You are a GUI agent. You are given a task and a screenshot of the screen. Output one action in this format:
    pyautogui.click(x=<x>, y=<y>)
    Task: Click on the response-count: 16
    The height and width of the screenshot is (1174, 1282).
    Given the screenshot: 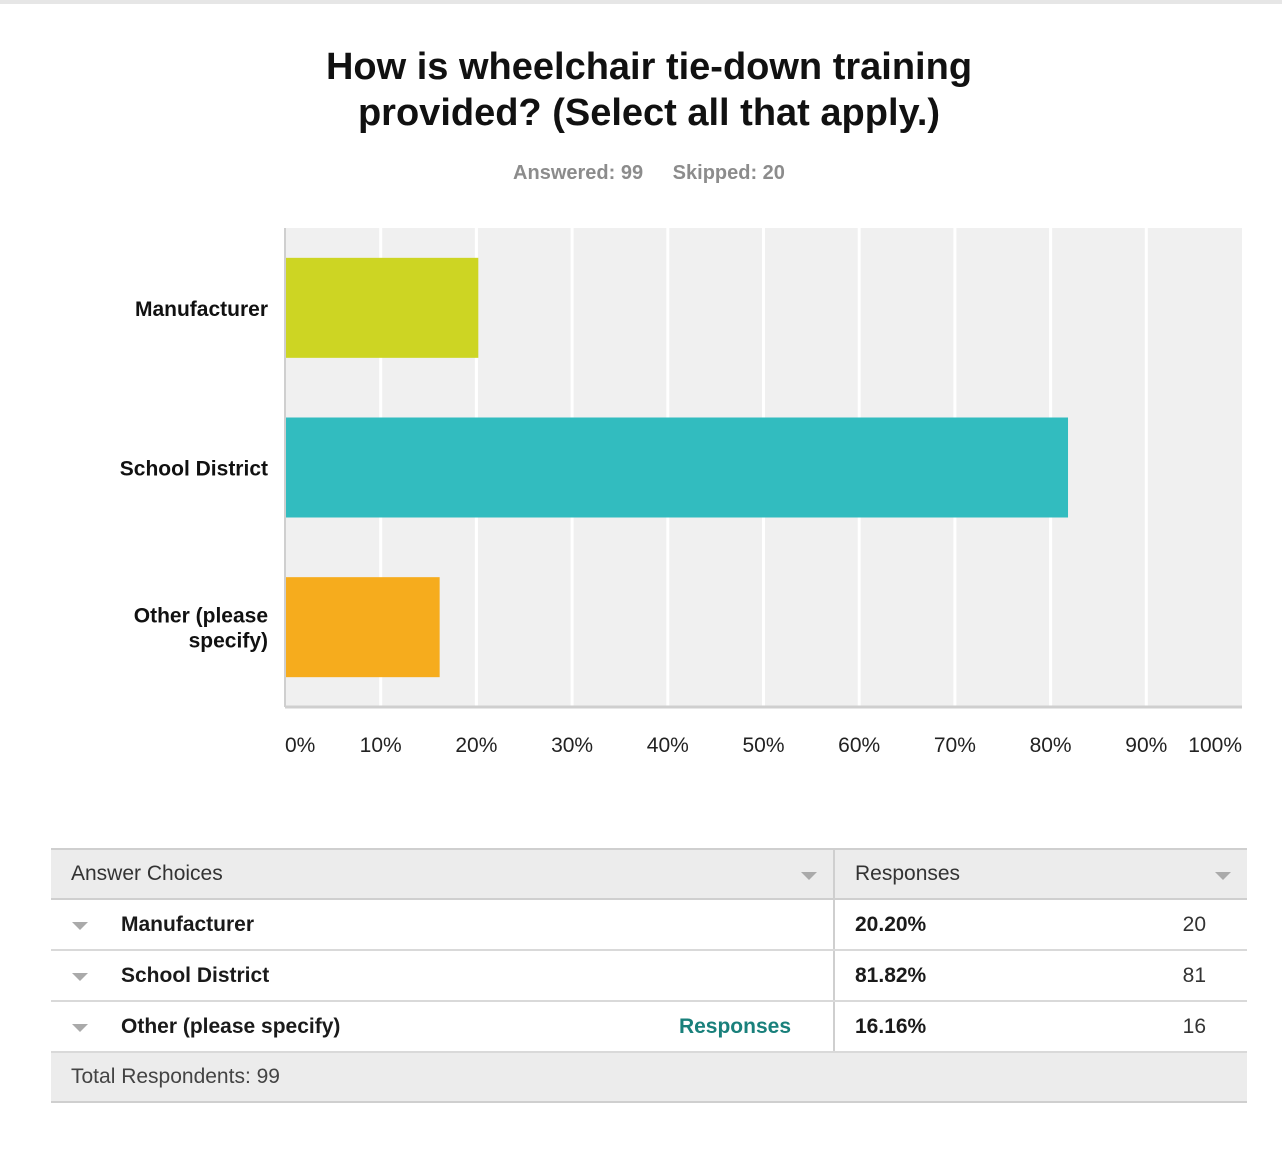 What is the action you would take?
    pyautogui.click(x=1194, y=1026)
    